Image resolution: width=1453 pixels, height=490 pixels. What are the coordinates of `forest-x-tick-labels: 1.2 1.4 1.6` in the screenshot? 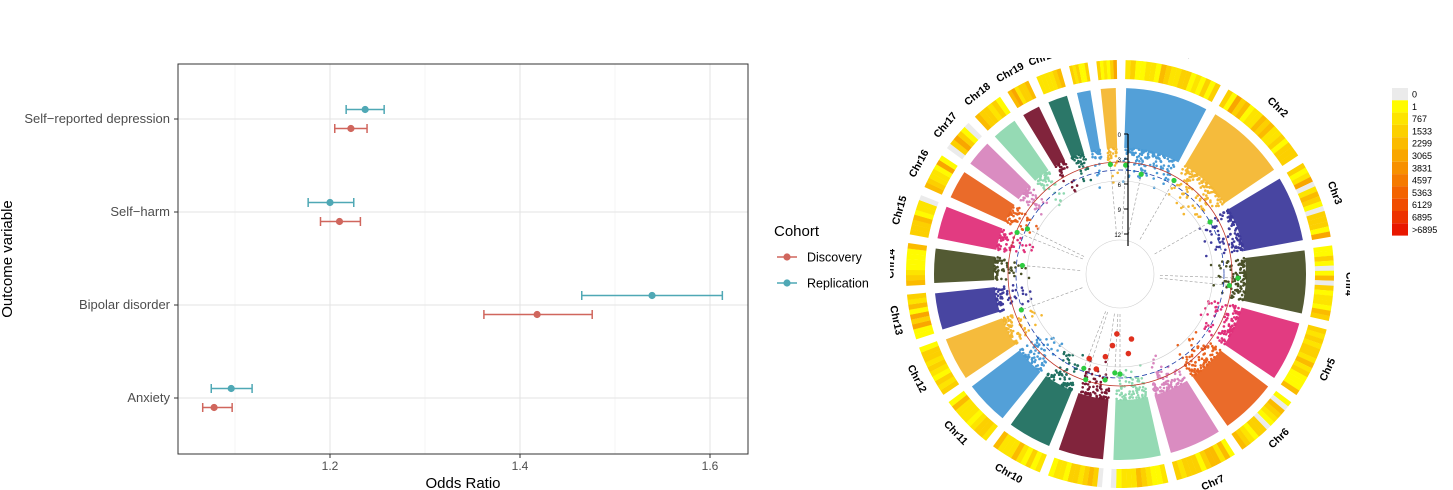 It's located at (520, 463).